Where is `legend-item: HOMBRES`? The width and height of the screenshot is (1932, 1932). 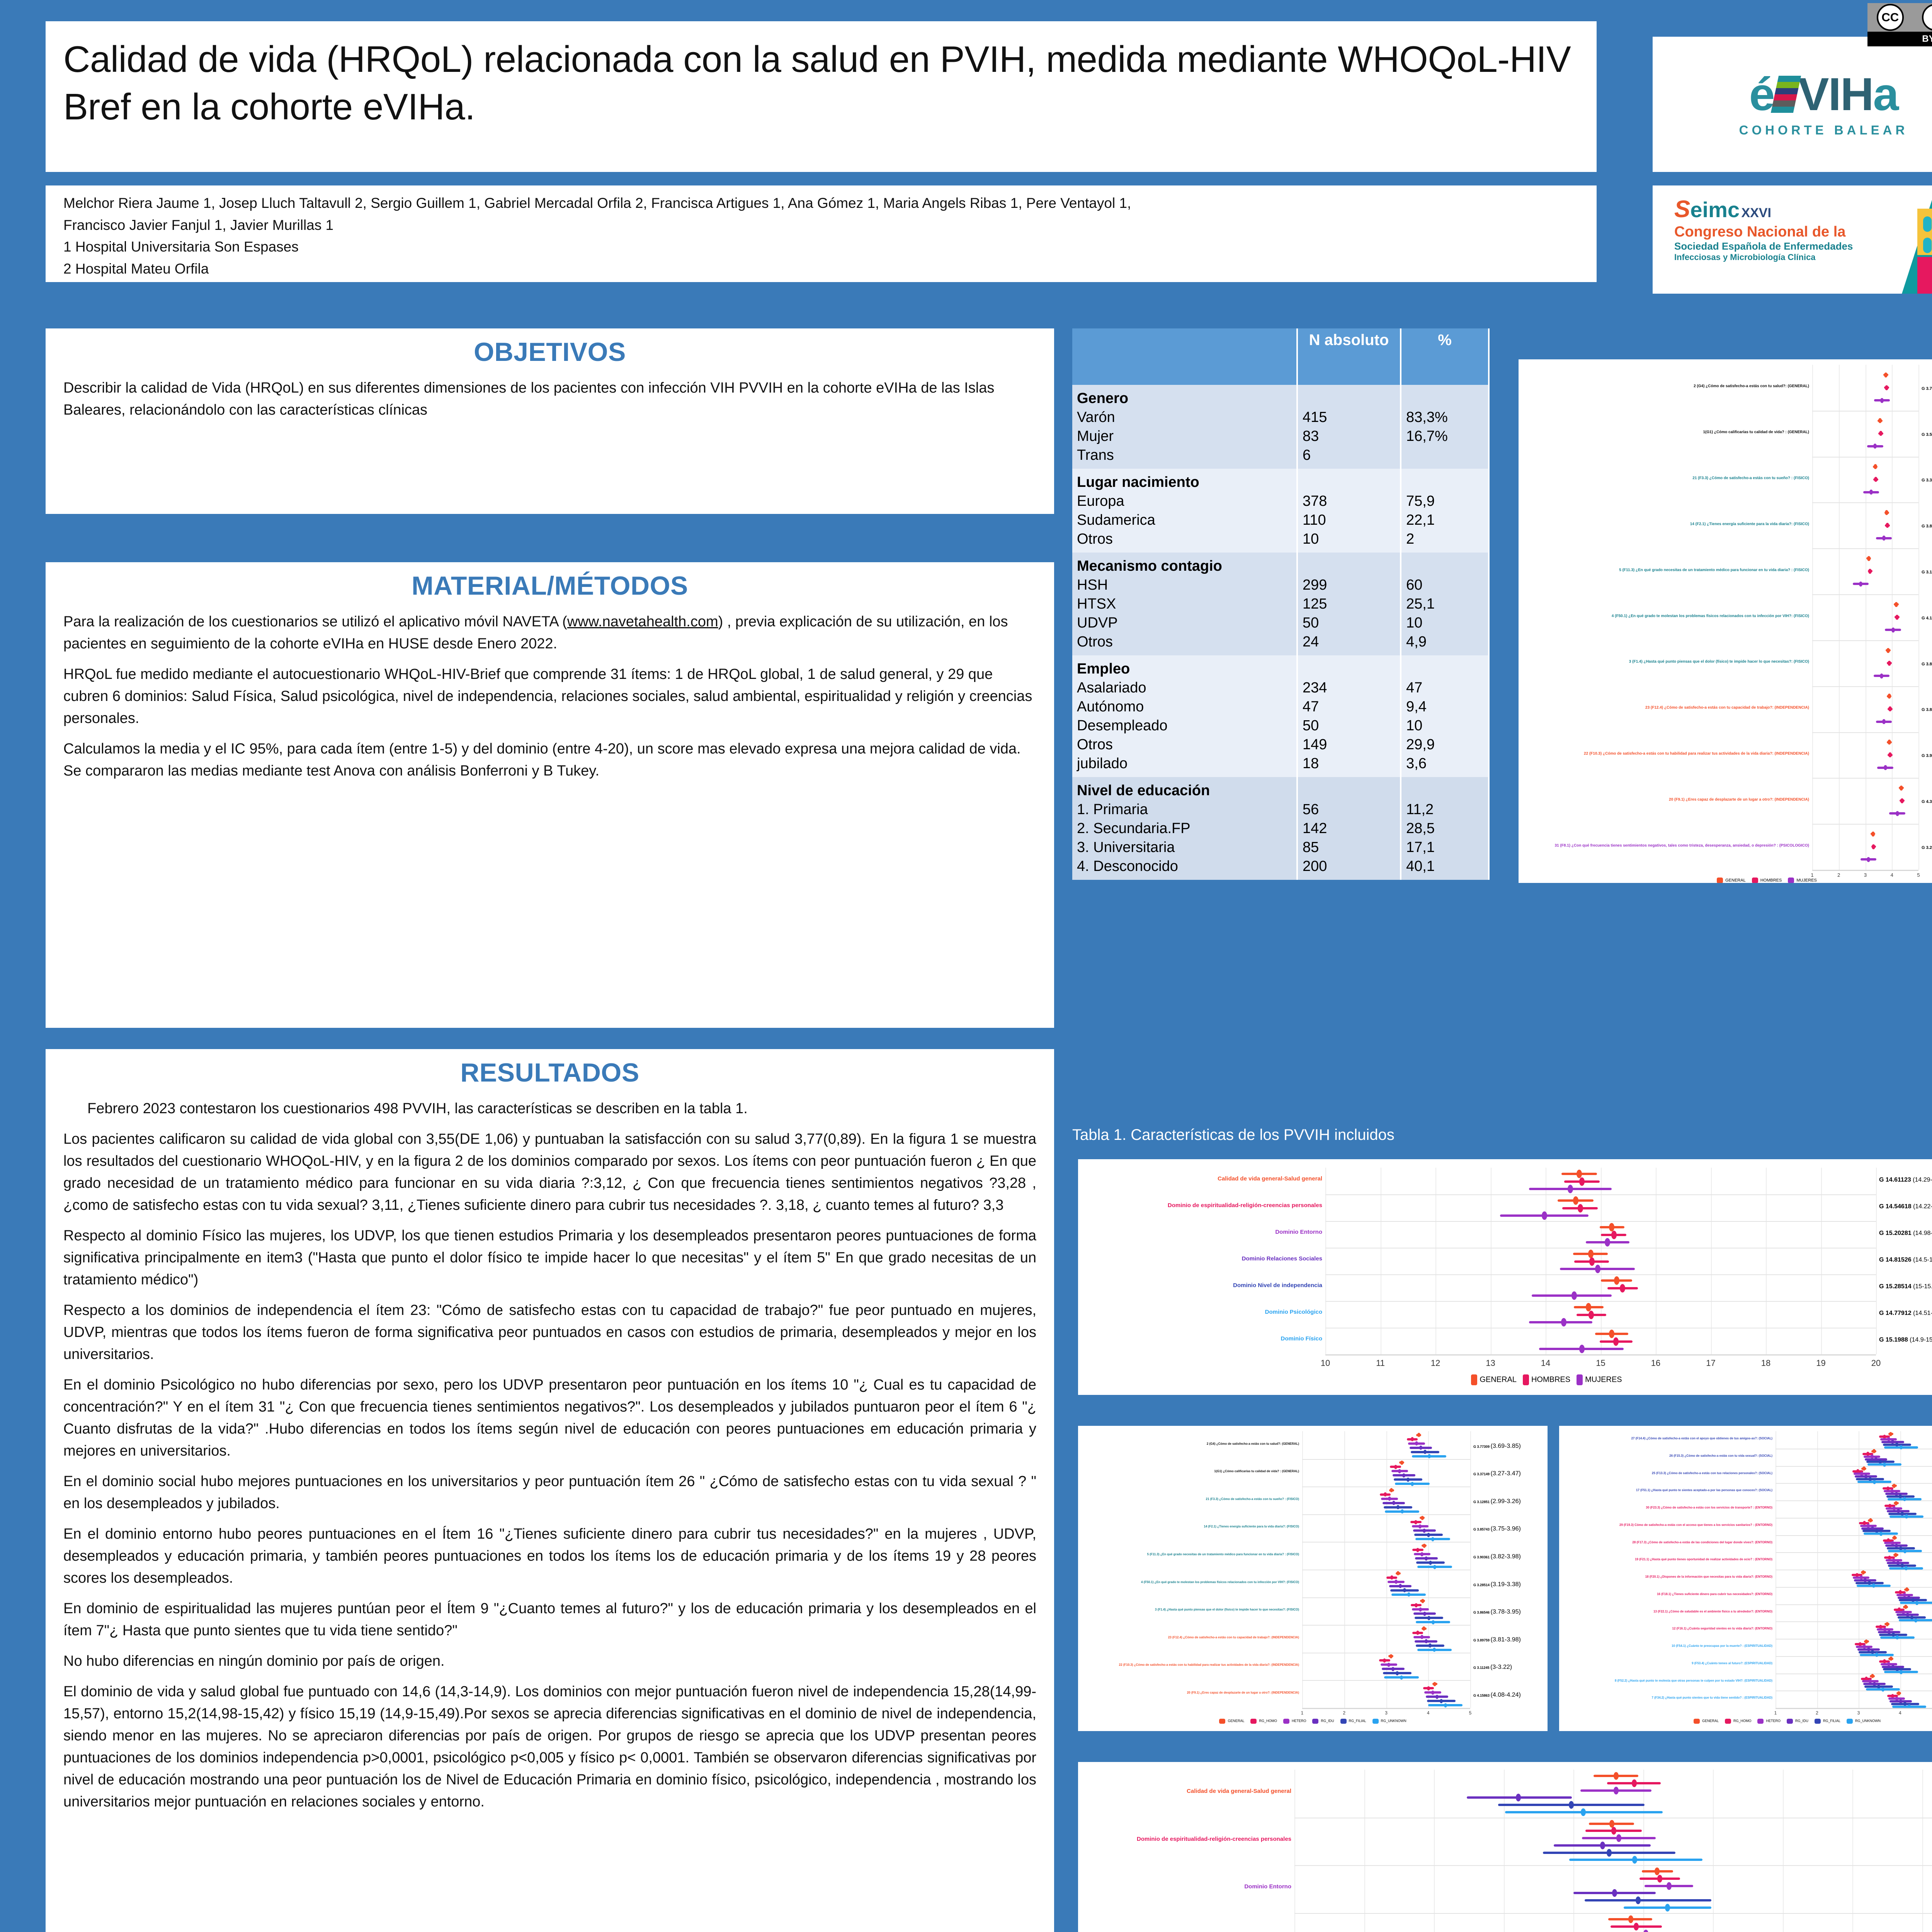 legend-item: HOMBRES is located at coordinates (1767, 880).